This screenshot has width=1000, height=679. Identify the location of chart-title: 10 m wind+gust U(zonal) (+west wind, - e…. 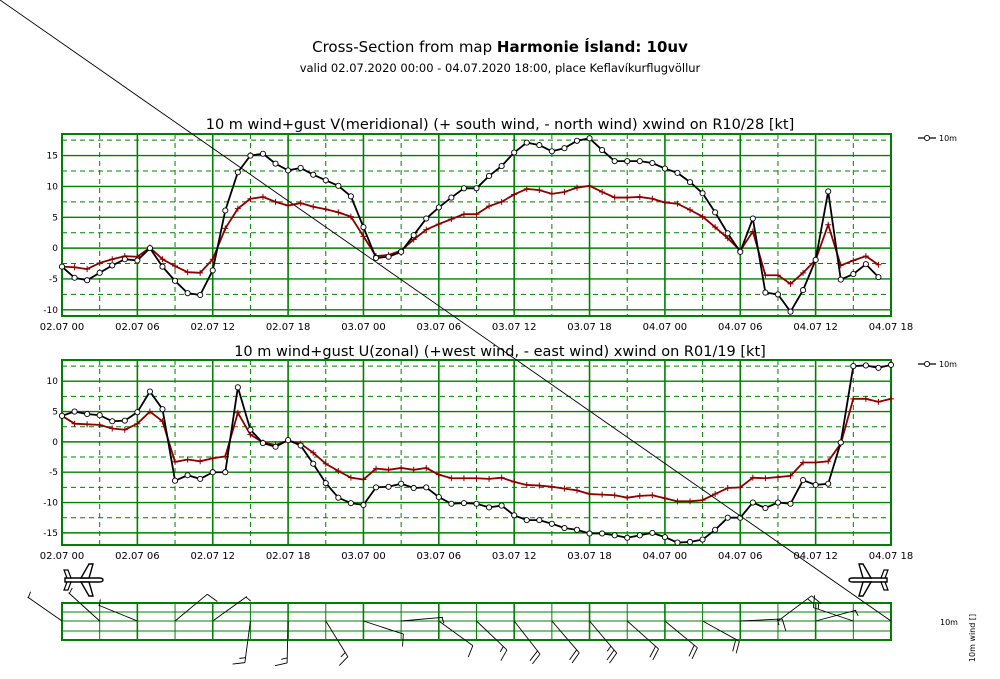
(500, 352).